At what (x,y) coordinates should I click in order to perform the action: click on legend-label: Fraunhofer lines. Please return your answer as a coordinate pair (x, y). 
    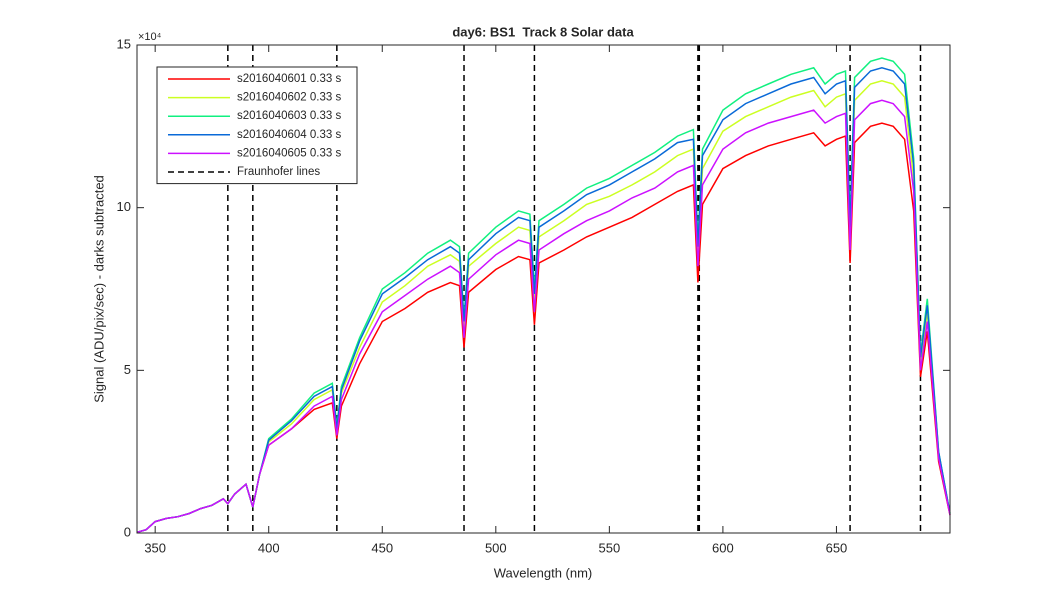
    Looking at the image, I should click on (278, 172).